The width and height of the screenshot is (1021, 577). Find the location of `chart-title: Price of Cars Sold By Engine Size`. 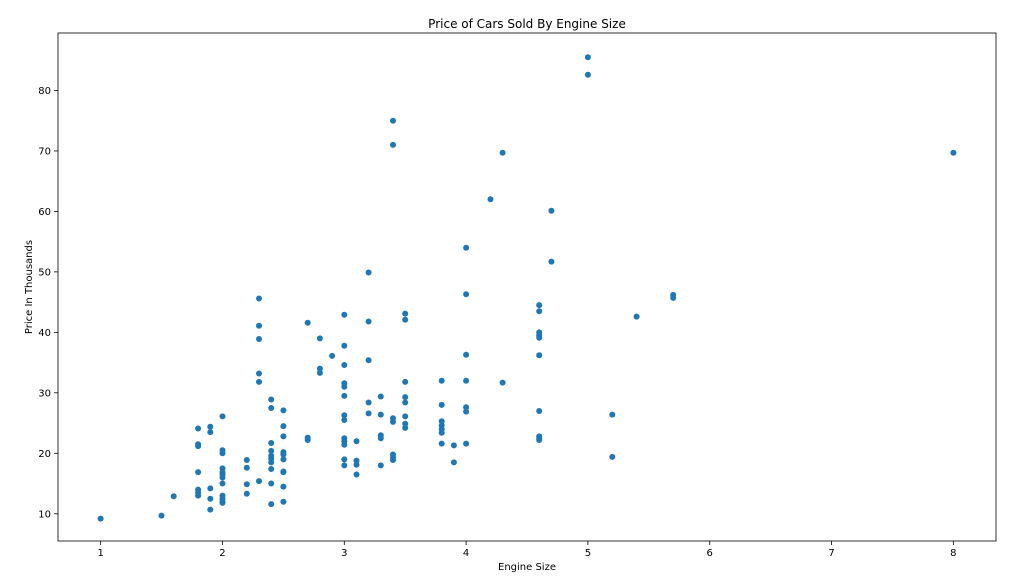

chart-title: Price of Cars Sold By Engine Size is located at coordinates (527, 24).